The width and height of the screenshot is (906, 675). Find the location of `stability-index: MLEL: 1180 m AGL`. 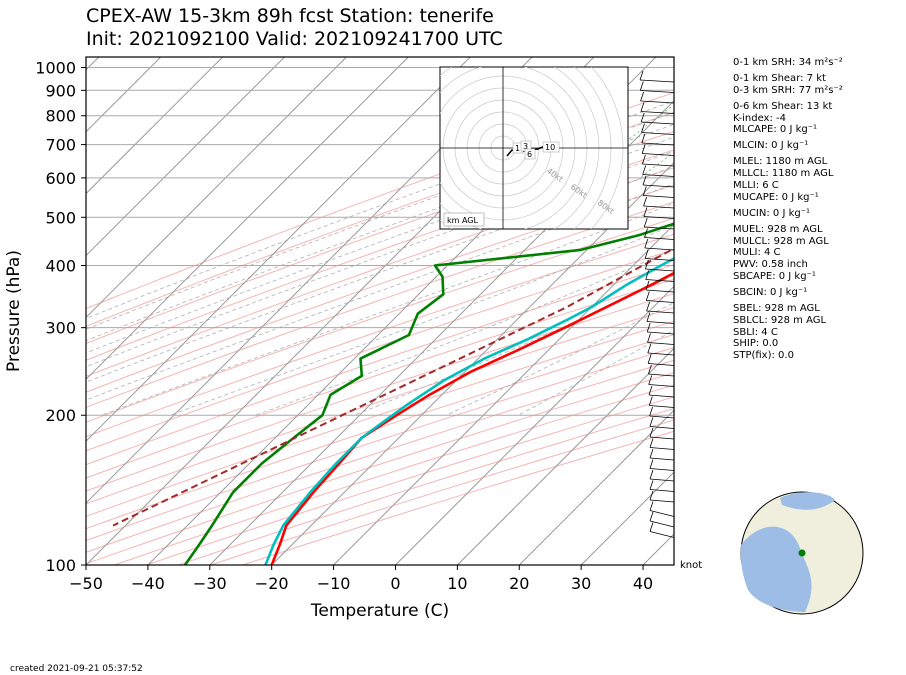

stability-index: MLEL: 1180 m AGL is located at coordinates (780, 162).